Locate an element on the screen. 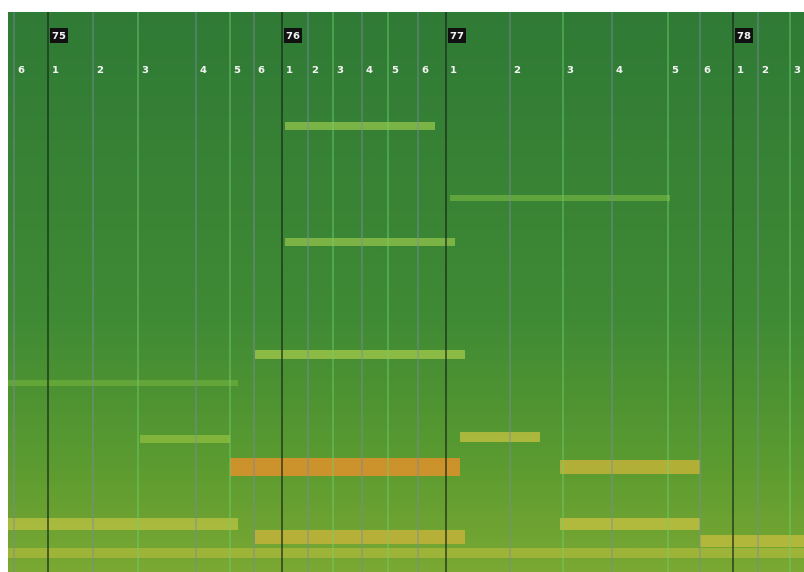 This screenshot has width=804, height=572. bar-label: 77 is located at coordinates (457, 36).